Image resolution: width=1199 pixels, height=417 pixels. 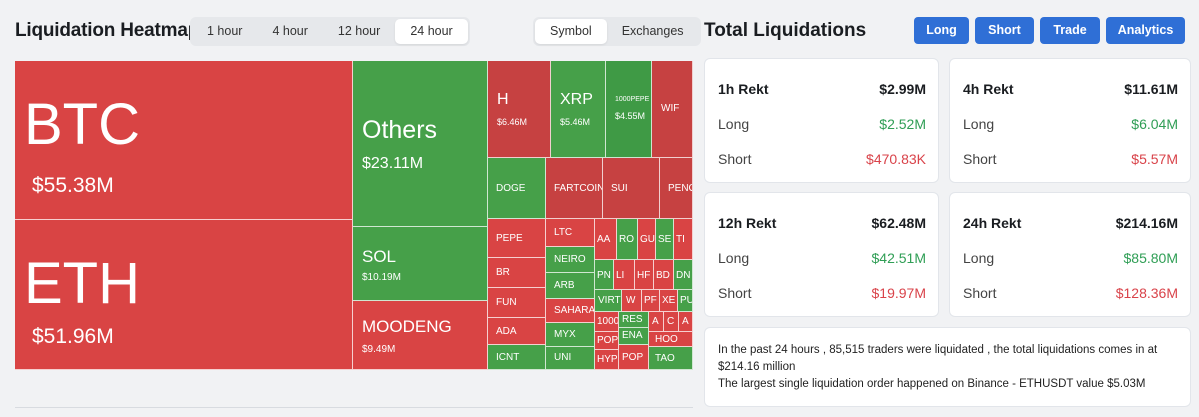 What do you see at coordinates (680, 239) in the screenshot?
I see `tile-symbol: TI` at bounding box center [680, 239].